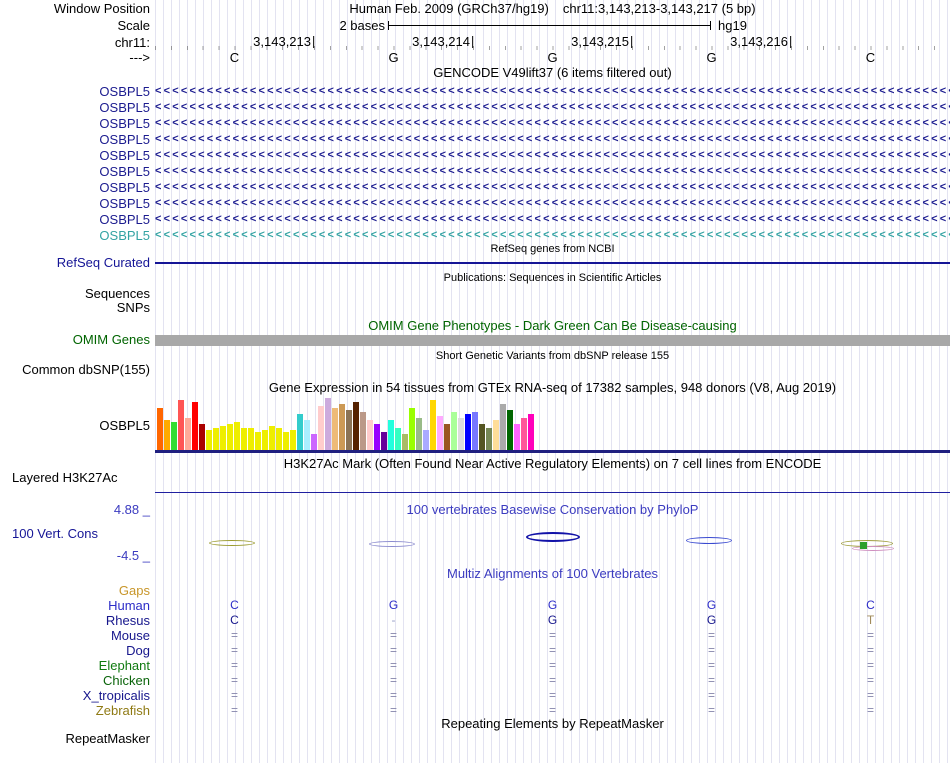  What do you see at coordinates (126, 680) in the screenshot?
I see `species-label: Chicken` at bounding box center [126, 680].